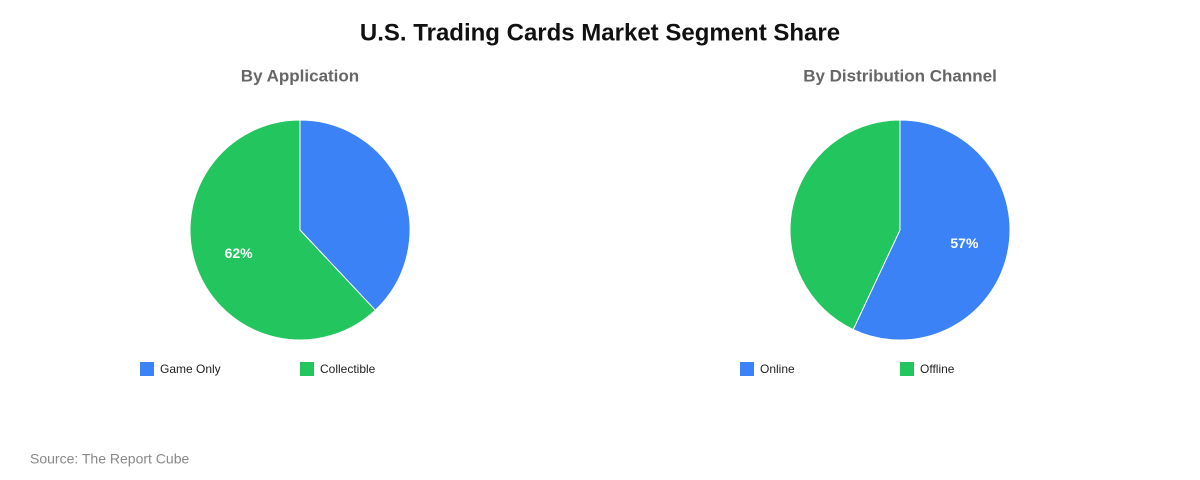  I want to click on data-label: 57%, so click(964, 243).